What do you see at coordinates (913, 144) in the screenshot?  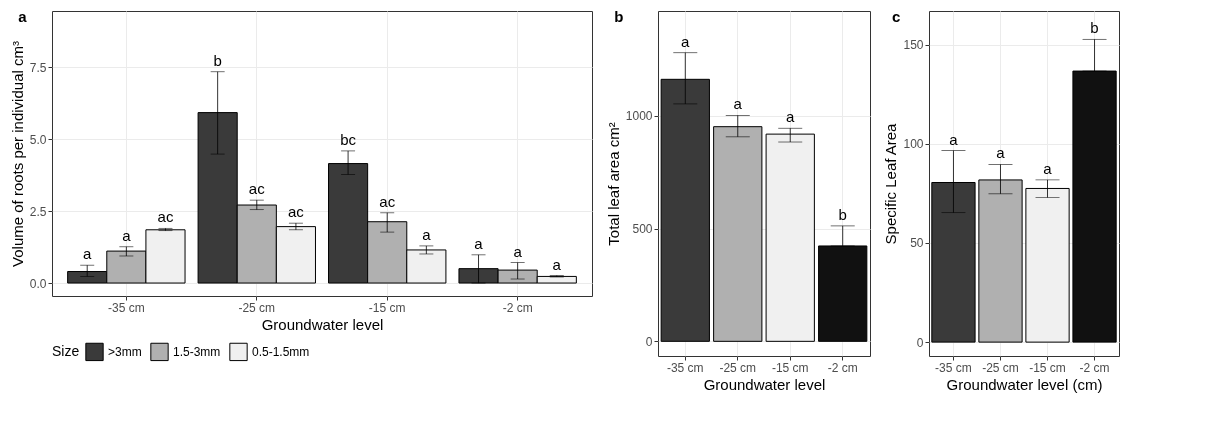 I see `y-tick-label: 100` at bounding box center [913, 144].